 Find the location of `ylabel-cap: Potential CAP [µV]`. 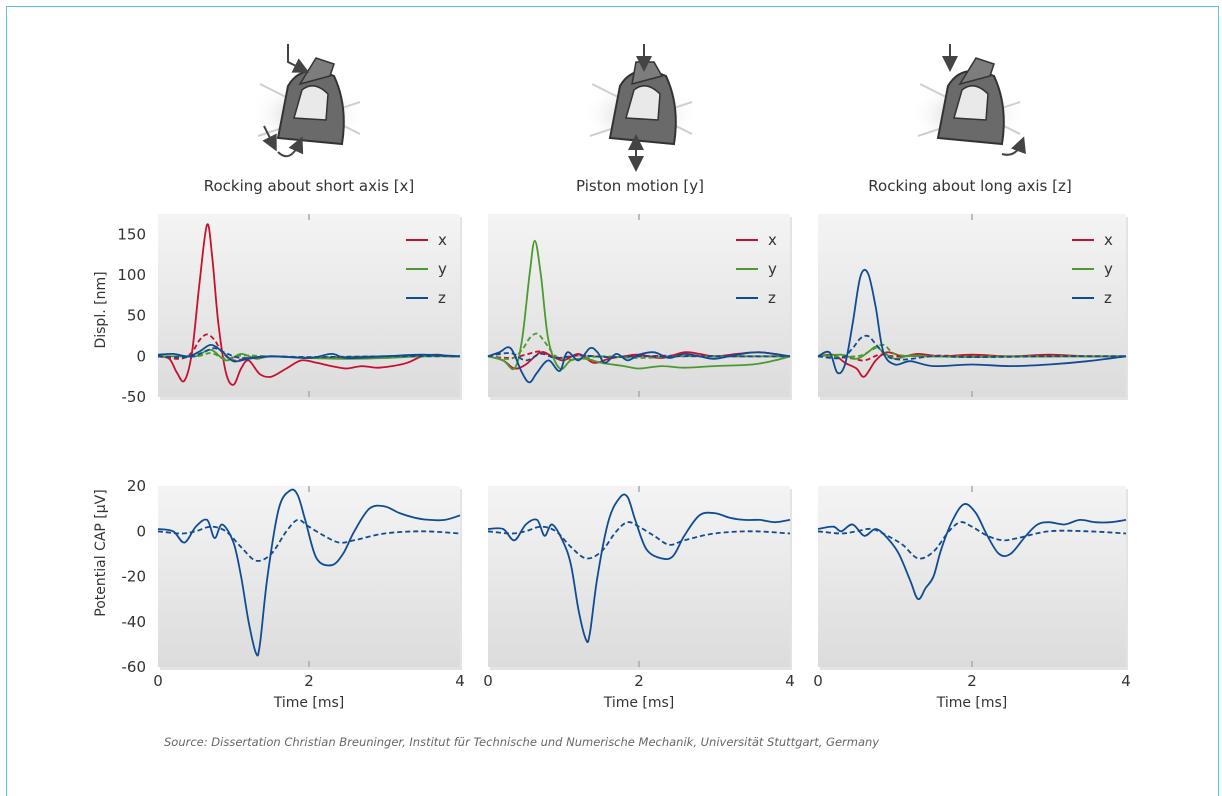

ylabel-cap: Potential CAP [µV] is located at coordinates (101, 552).